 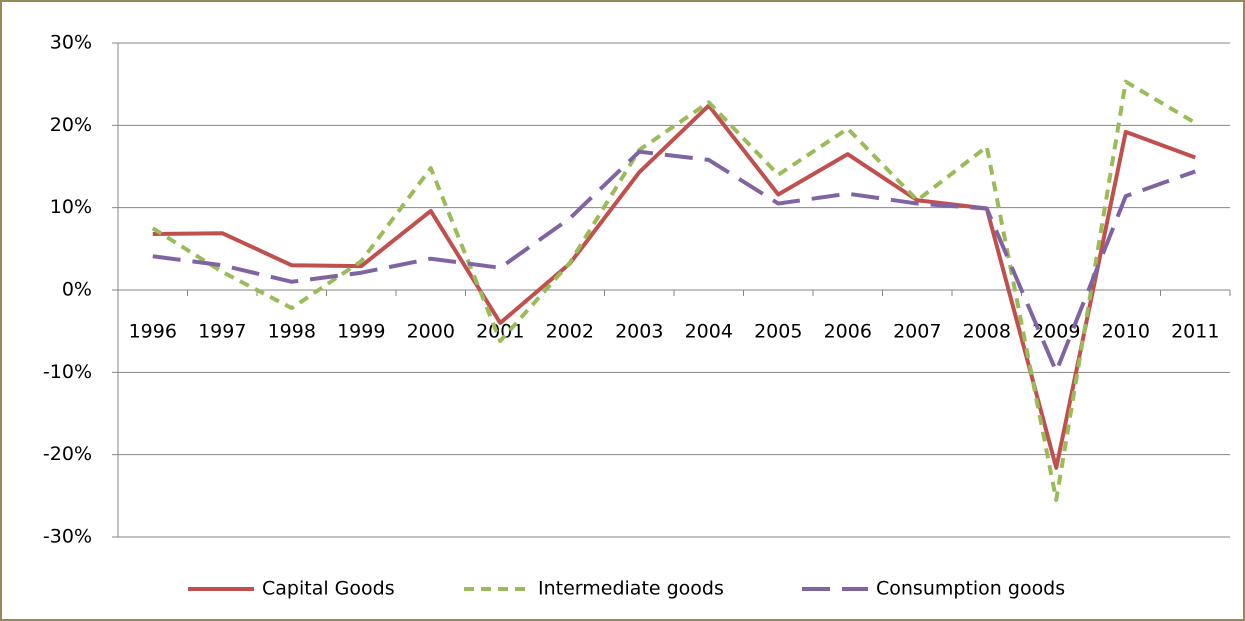 What do you see at coordinates (67, 372) in the screenshot?
I see `y-tick-label: -10%` at bounding box center [67, 372].